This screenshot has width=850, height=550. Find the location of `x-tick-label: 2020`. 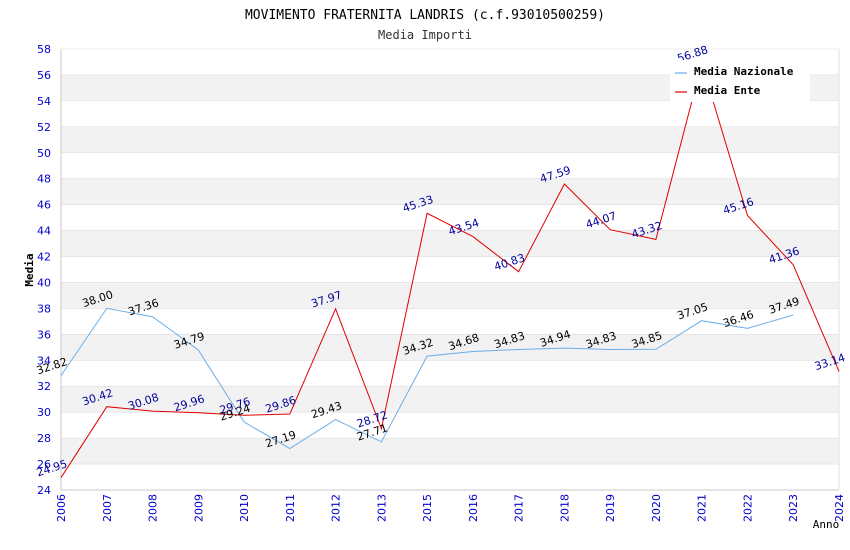

x-tick-label: 2020 is located at coordinates (656, 508).